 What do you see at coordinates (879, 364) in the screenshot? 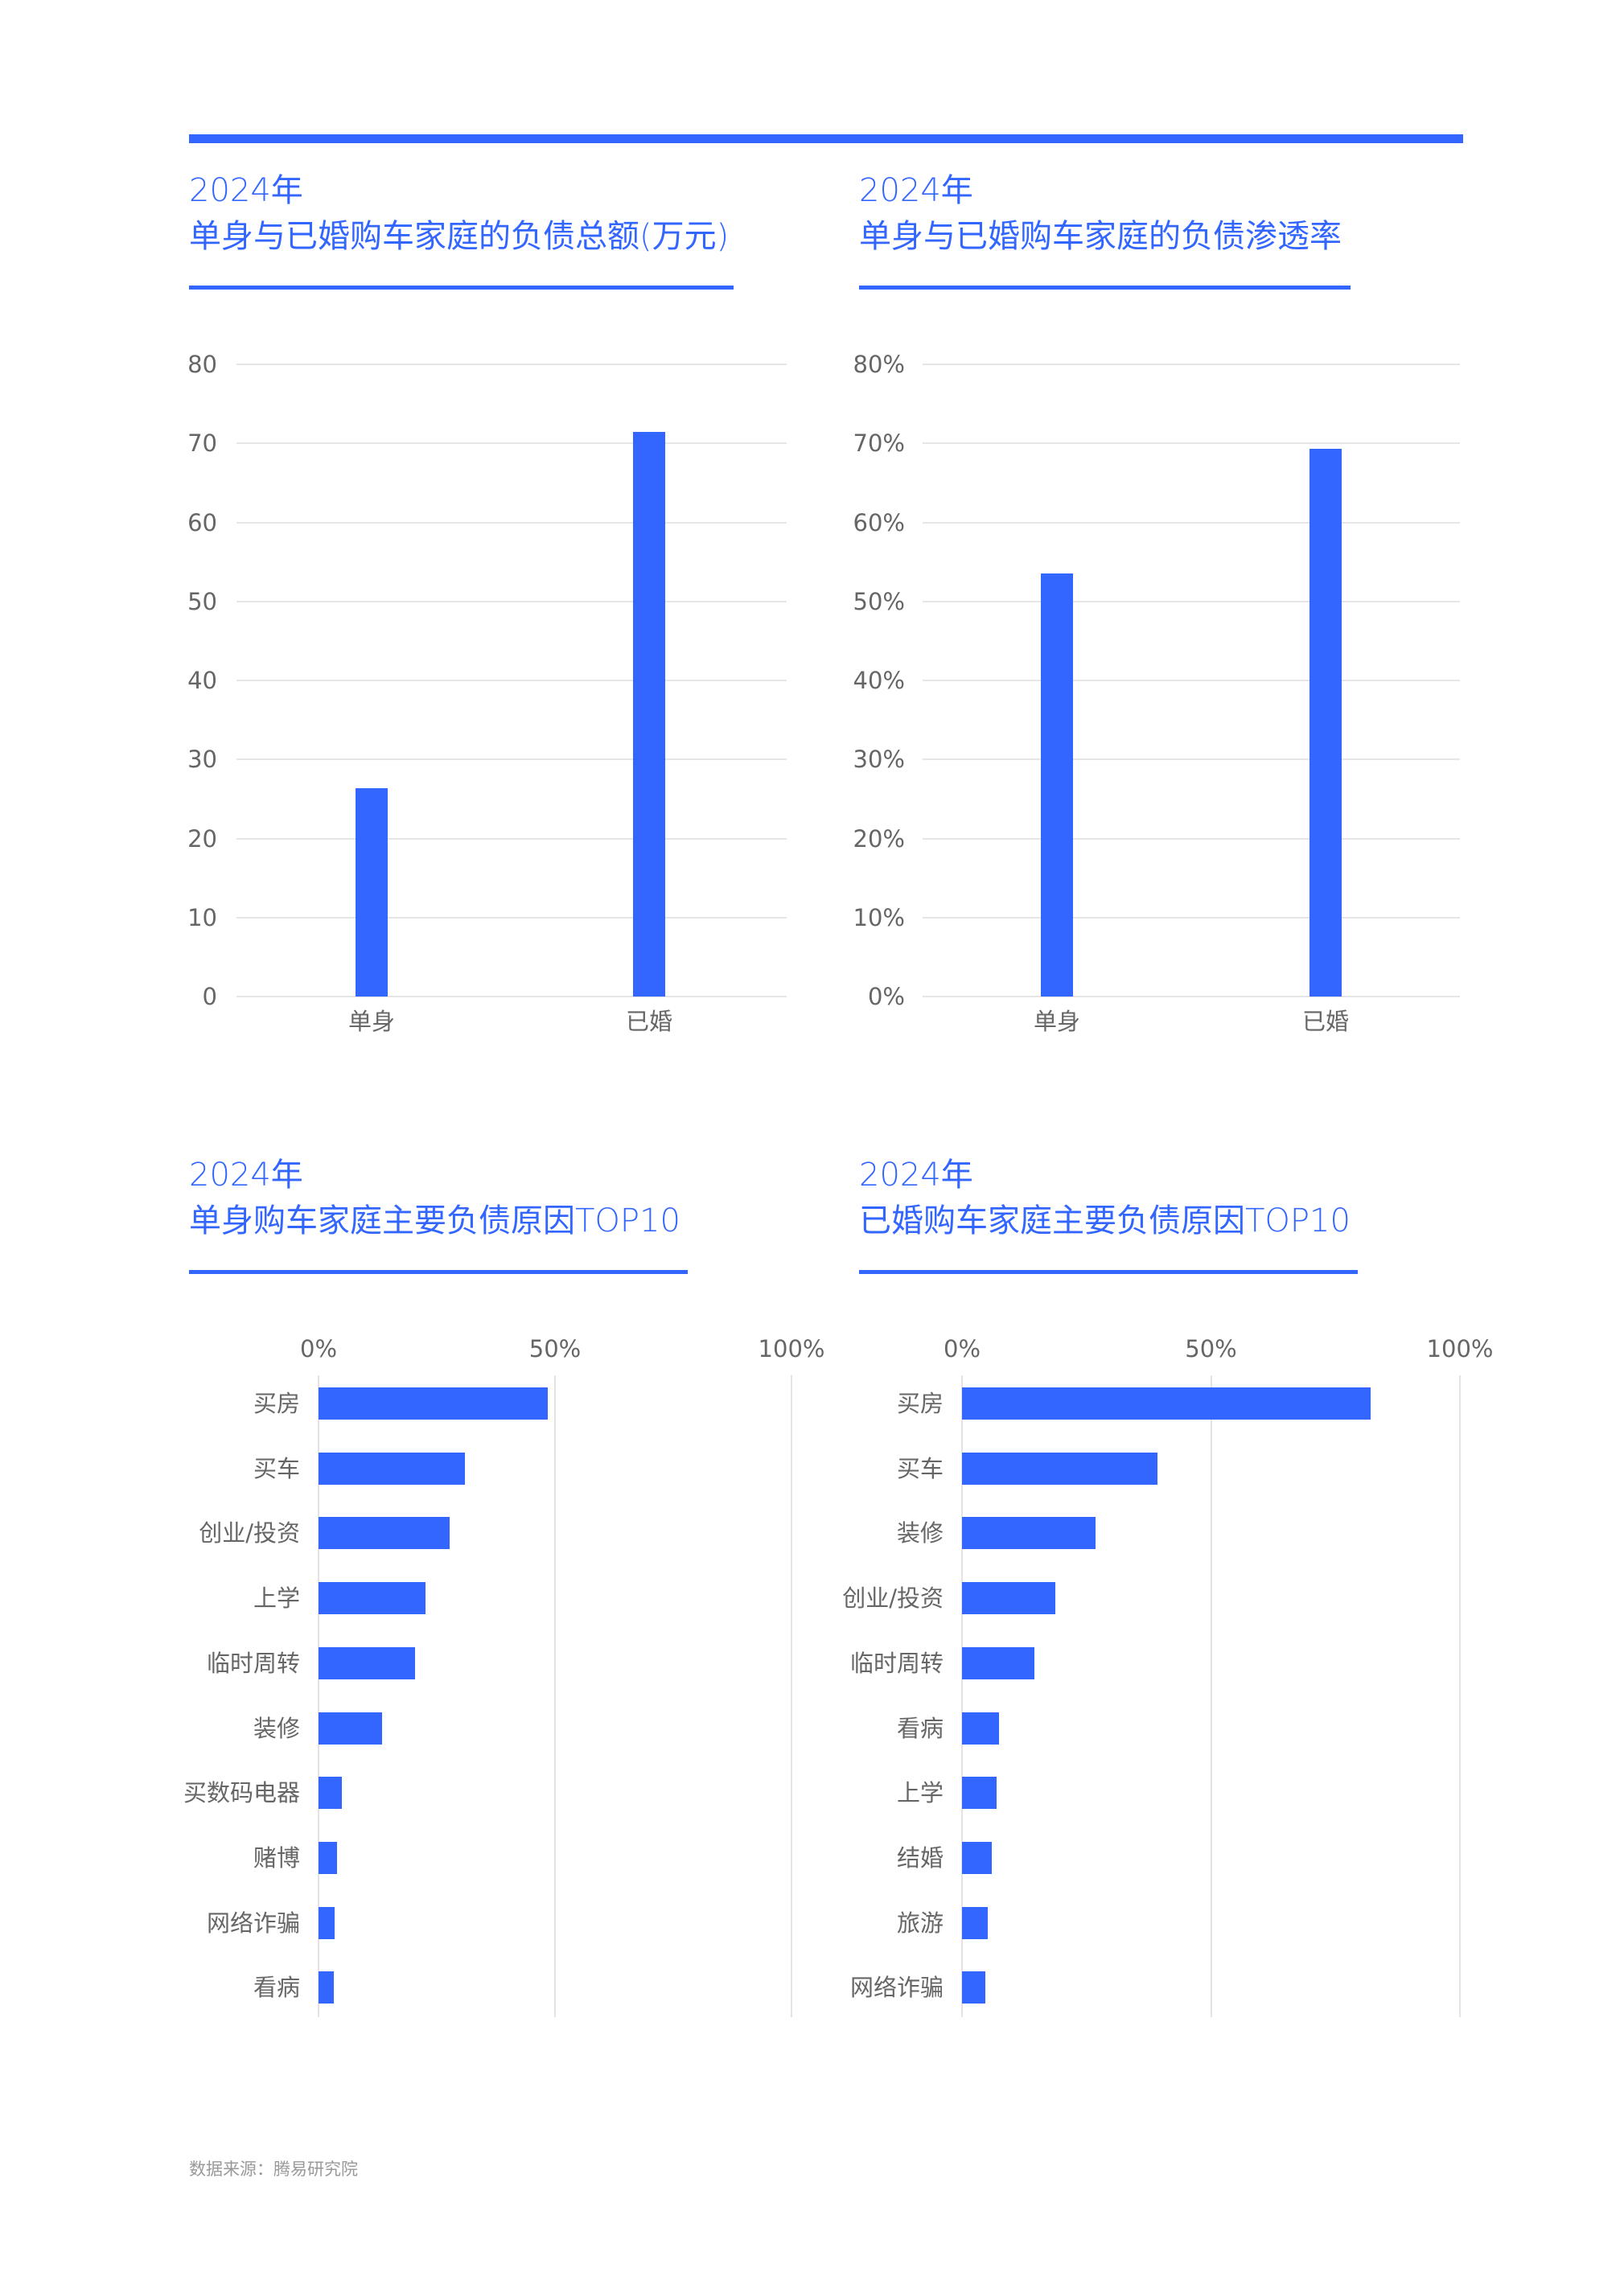
I see `y-tick-label: 80%` at bounding box center [879, 364].